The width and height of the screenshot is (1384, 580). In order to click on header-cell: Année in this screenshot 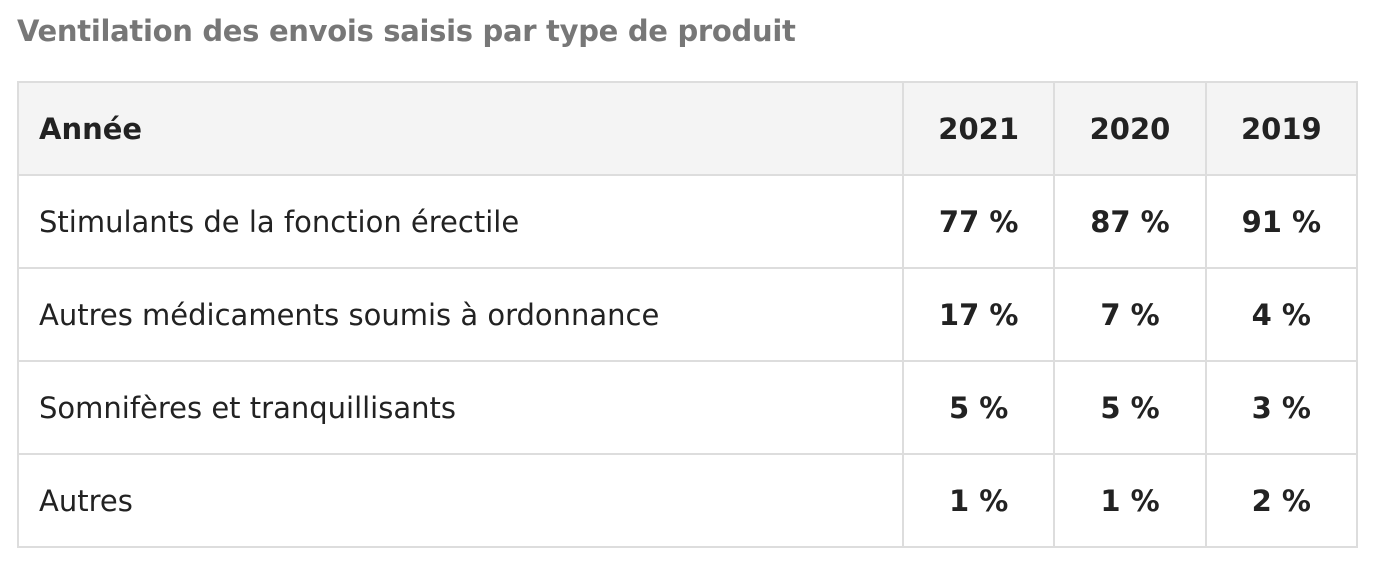, I will do `click(460, 128)`.